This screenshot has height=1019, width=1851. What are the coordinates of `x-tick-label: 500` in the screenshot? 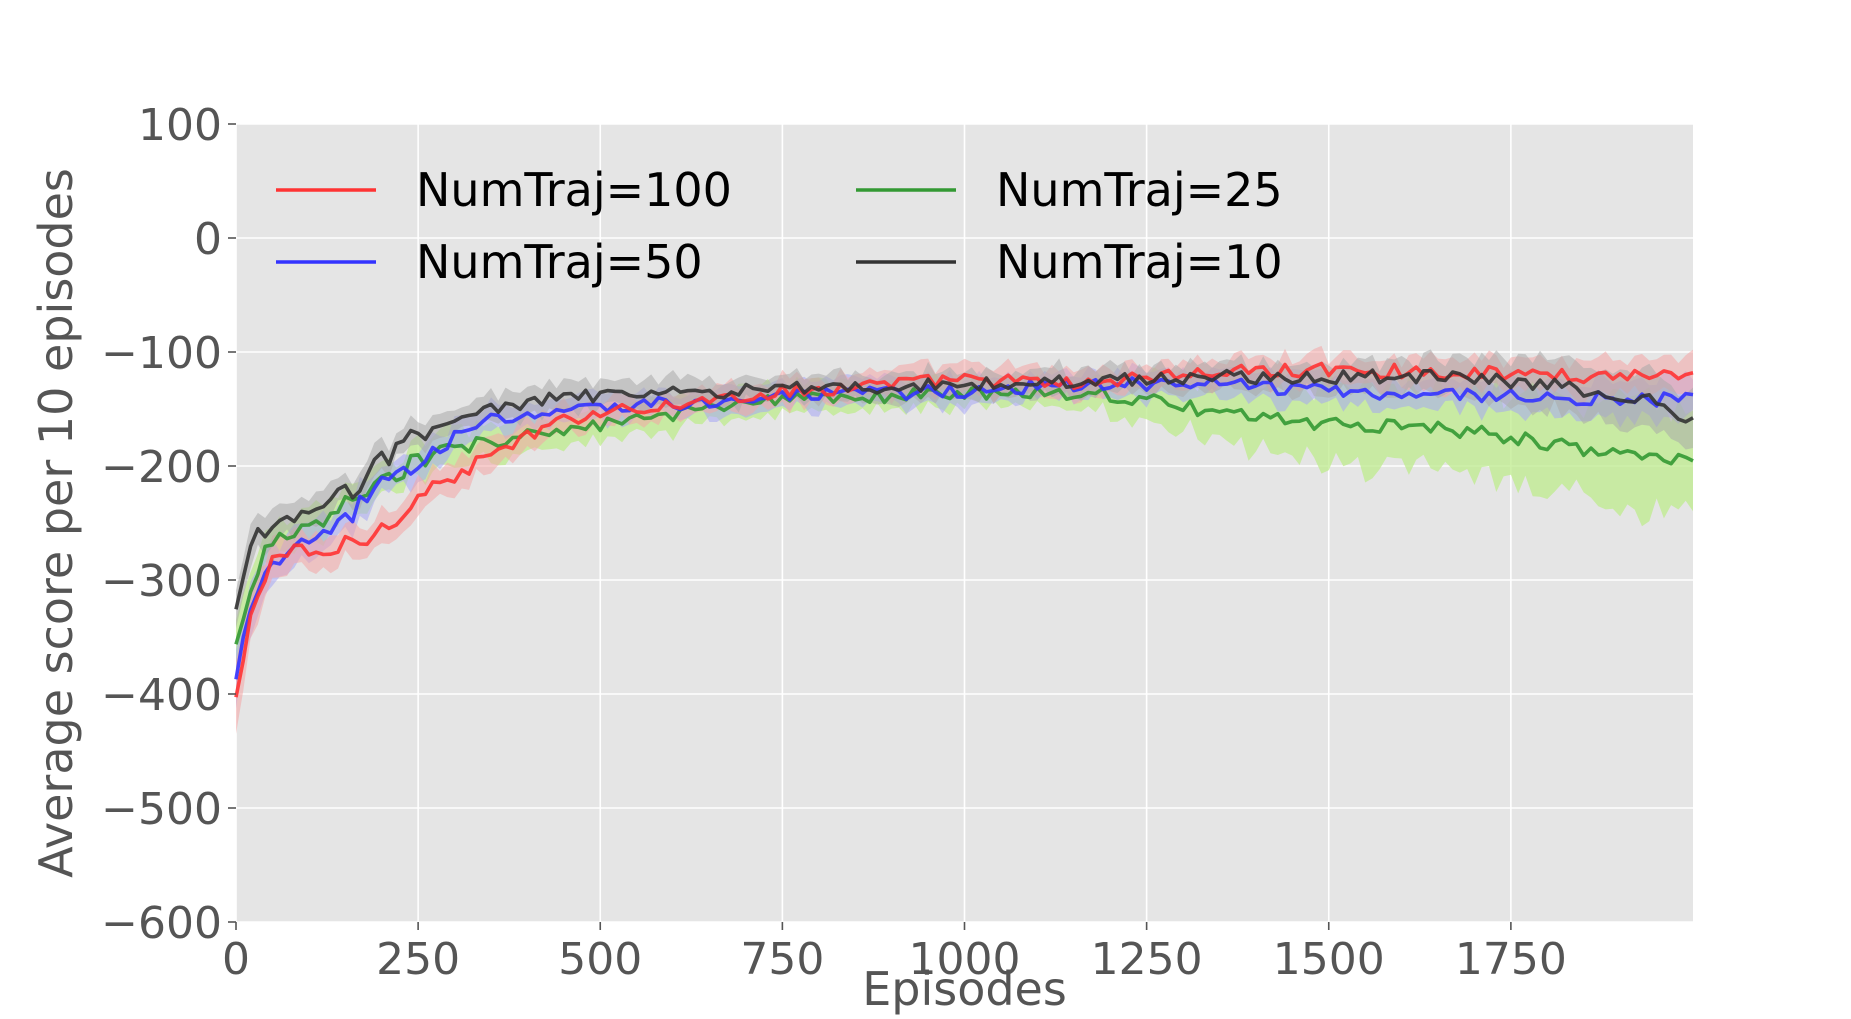 It's located at (600, 959).